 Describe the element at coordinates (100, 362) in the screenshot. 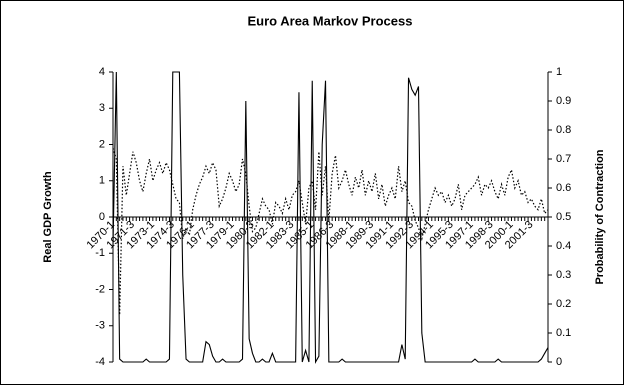

I see `y-tick-label: -4` at that location.